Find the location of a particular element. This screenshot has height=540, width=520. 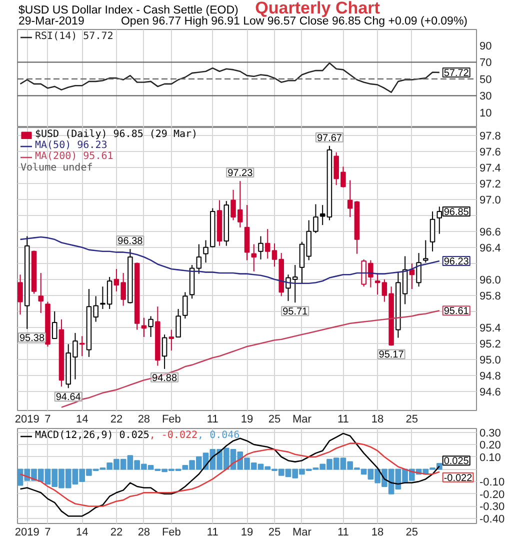

y-tick-label: 0.20 is located at coordinates (490, 446).